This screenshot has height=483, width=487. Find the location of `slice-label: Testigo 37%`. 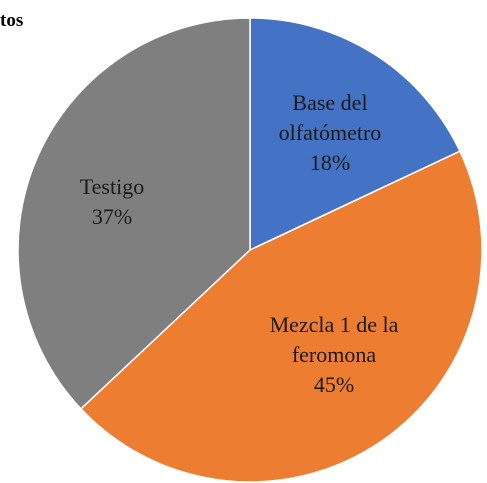

slice-label: Testigo 37% is located at coordinates (112, 202).